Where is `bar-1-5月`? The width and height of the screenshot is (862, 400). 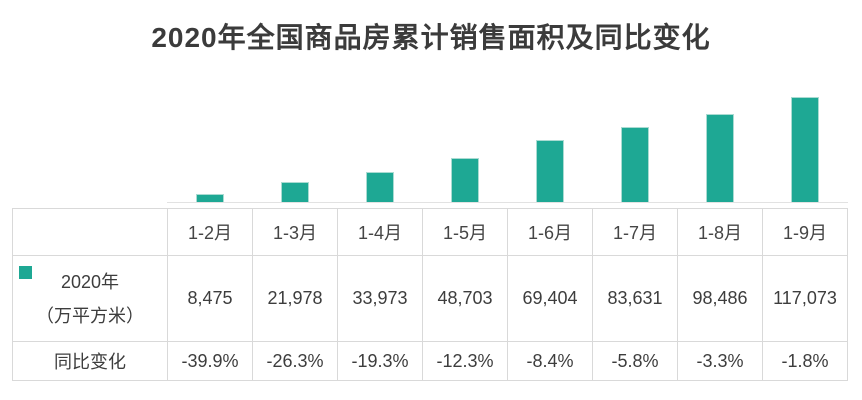 bar-1-5月 is located at coordinates (464, 180).